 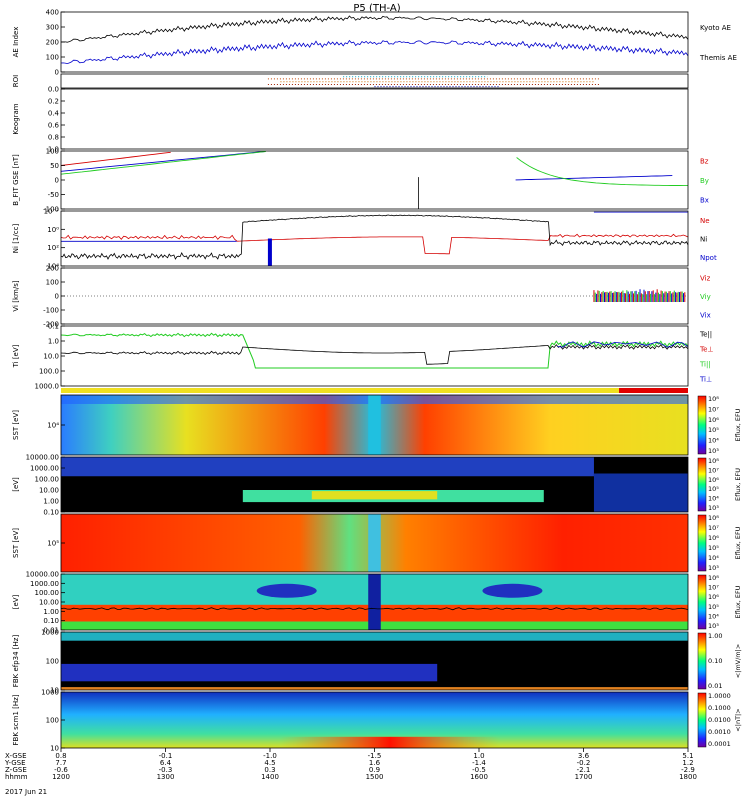 I want to click on x-tick-label: 1.6, so click(x=375, y=763).